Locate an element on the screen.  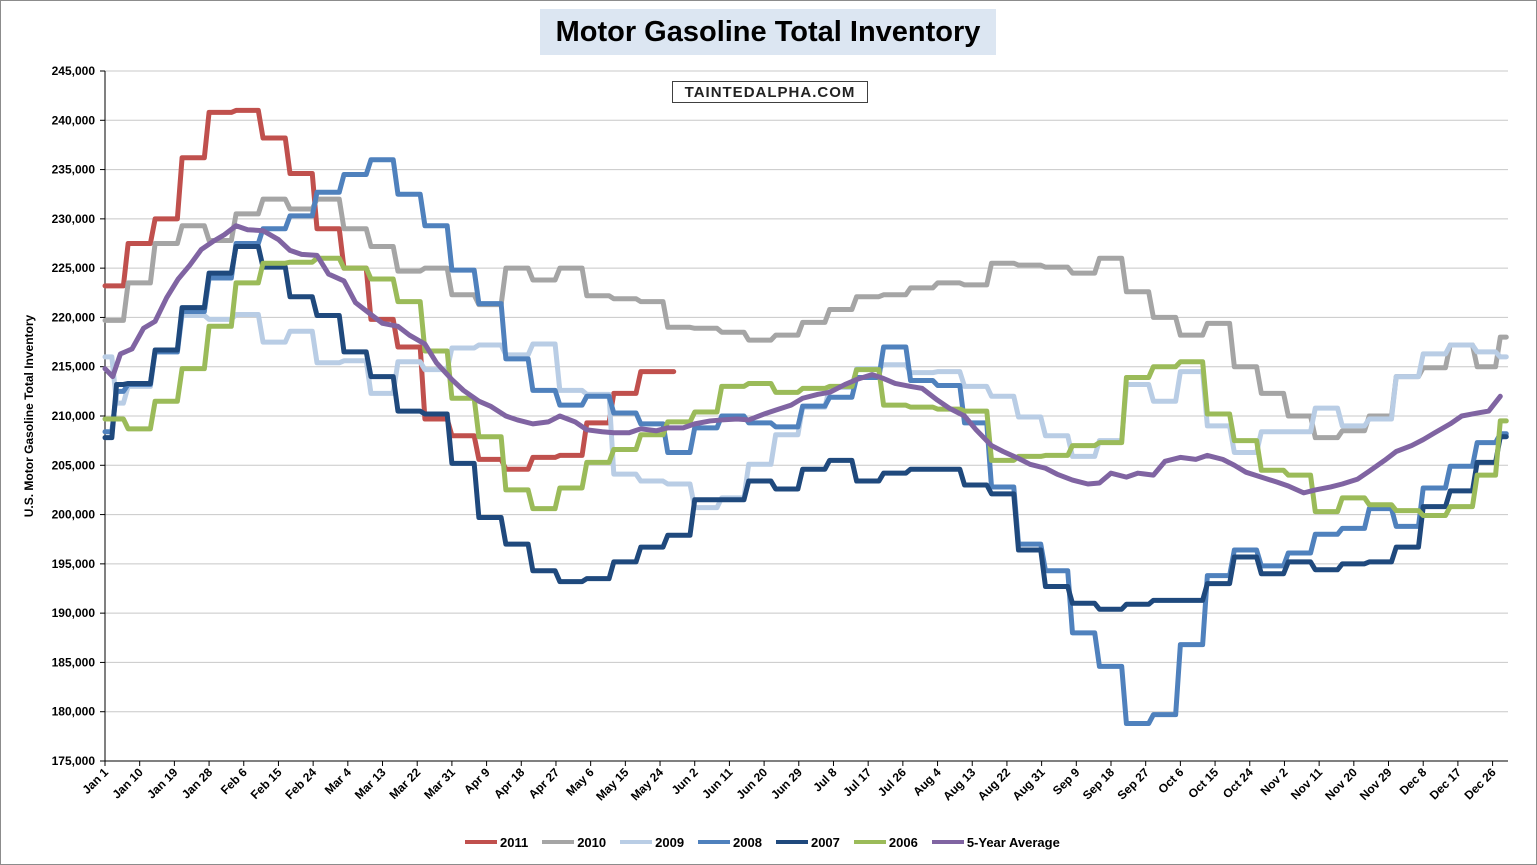
y-tick-label: 210,000 is located at coordinates (74, 416).